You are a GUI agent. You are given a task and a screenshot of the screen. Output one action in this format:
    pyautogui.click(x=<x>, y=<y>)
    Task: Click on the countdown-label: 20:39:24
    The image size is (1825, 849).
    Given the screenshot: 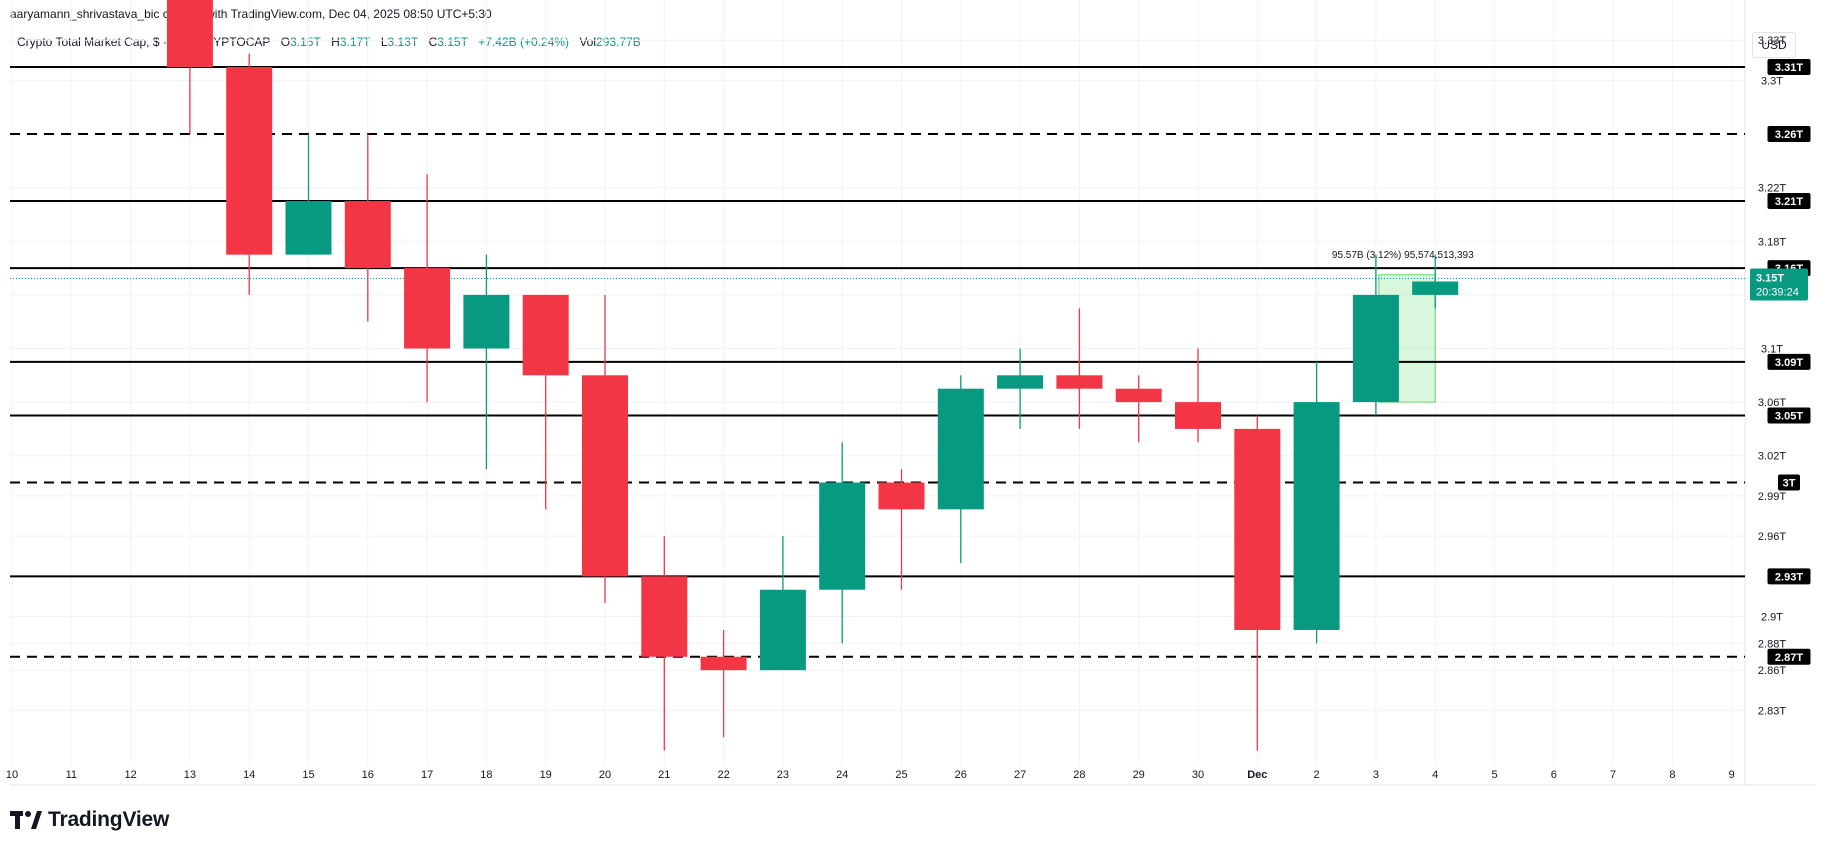 What is the action you would take?
    pyautogui.click(x=1777, y=292)
    